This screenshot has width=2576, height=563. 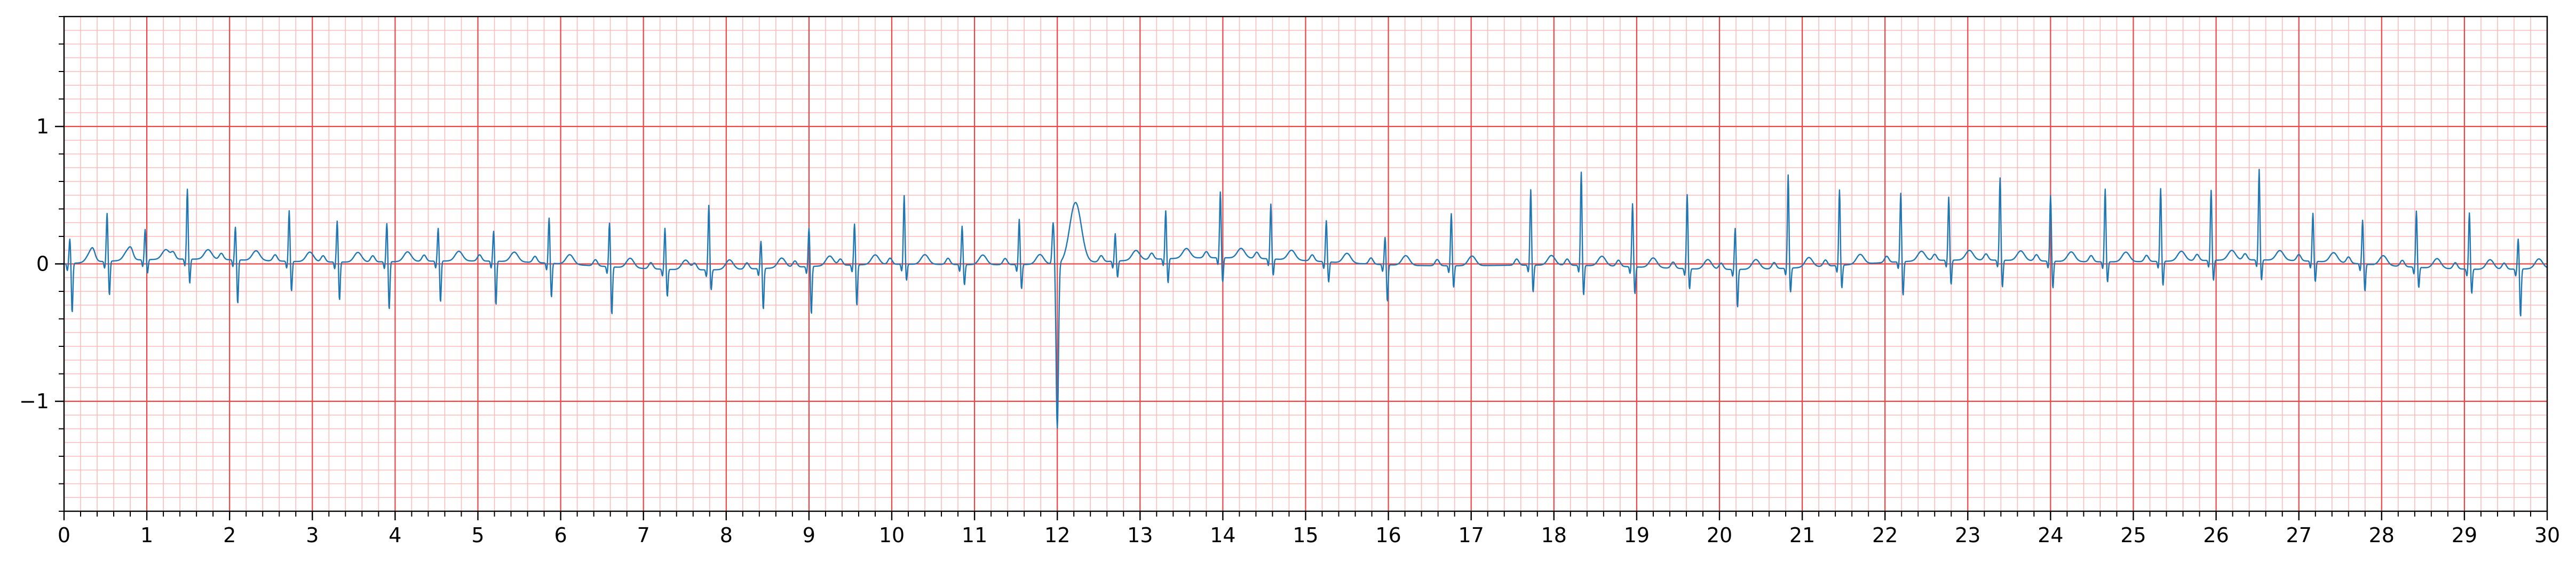 What do you see at coordinates (643, 535) in the screenshot?
I see `x-tick-label: 7` at bounding box center [643, 535].